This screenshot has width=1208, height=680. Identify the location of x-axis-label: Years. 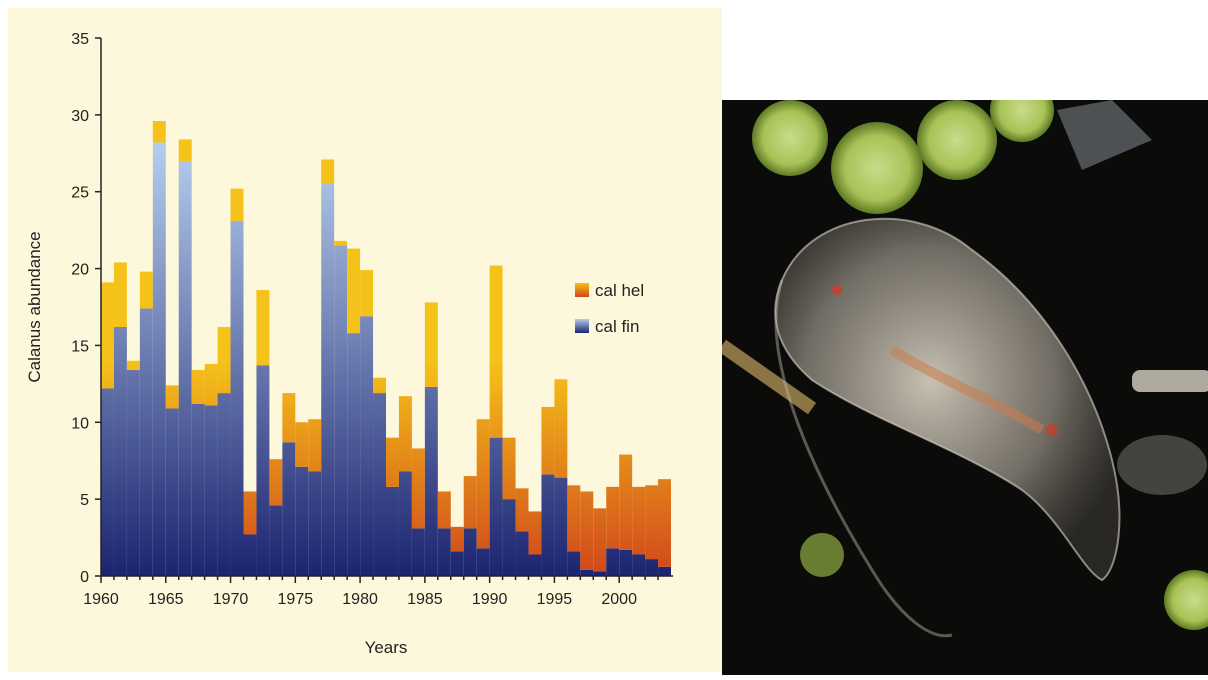
(386, 647).